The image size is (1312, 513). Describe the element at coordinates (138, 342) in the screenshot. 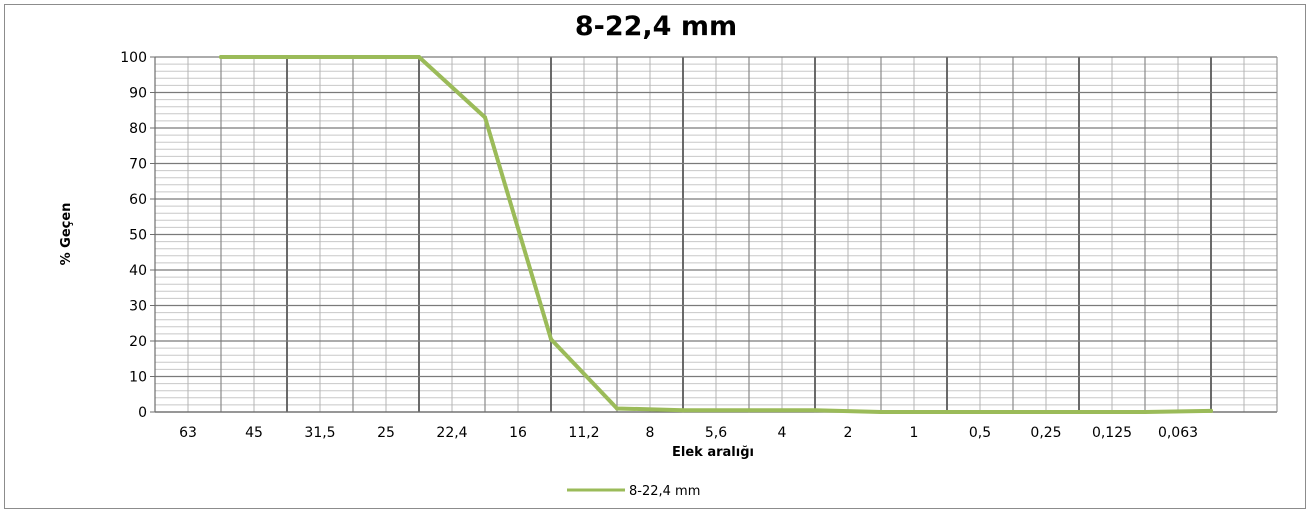

I see `y-tick-label: 20` at that location.